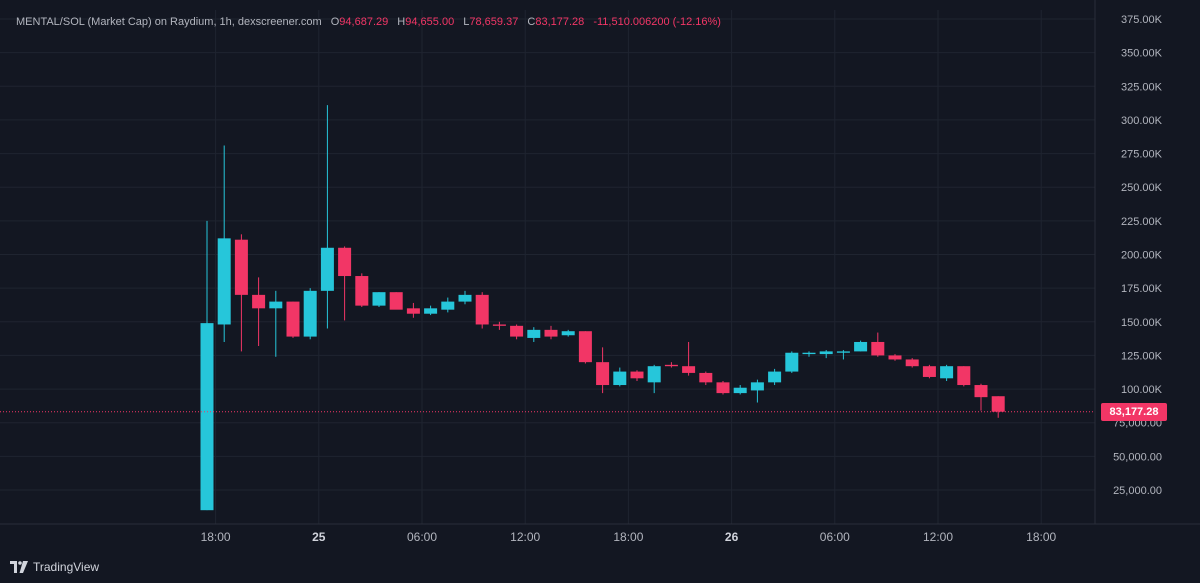  What do you see at coordinates (531, 22) in the screenshot?
I see `legend-close-label: C` at bounding box center [531, 22].